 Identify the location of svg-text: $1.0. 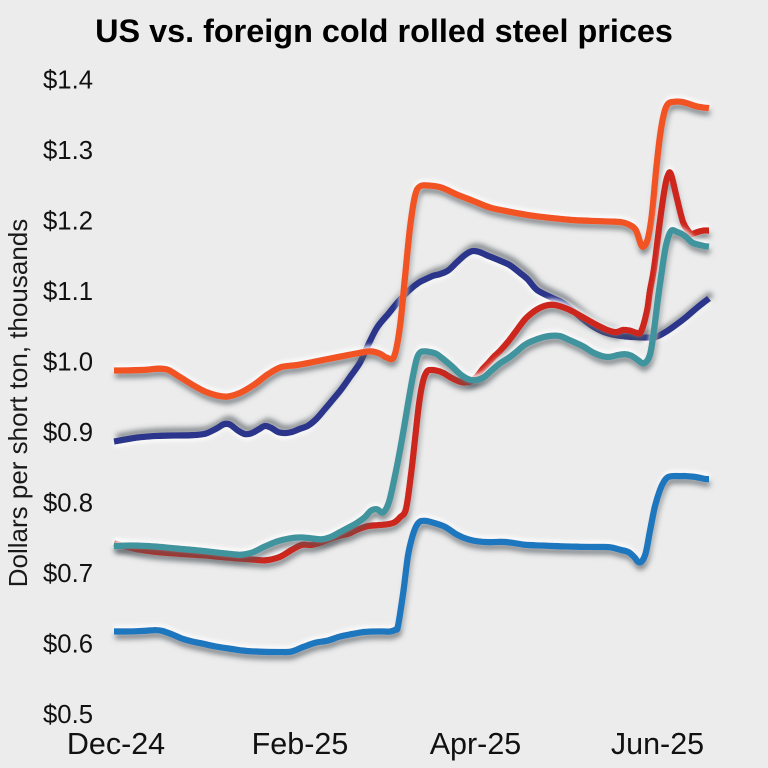
(68, 362).